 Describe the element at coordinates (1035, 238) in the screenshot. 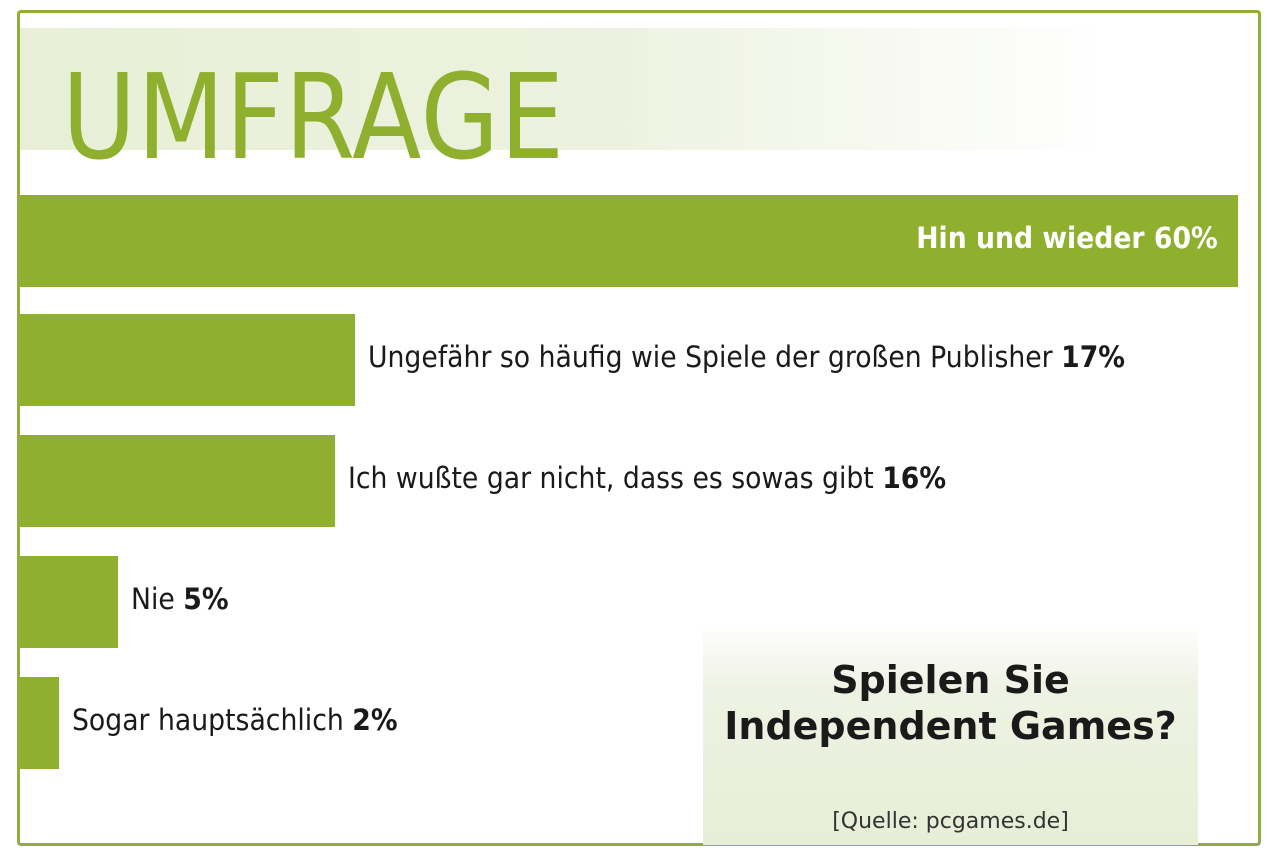

I see `bar-category-label: Hin und wieder` at that location.